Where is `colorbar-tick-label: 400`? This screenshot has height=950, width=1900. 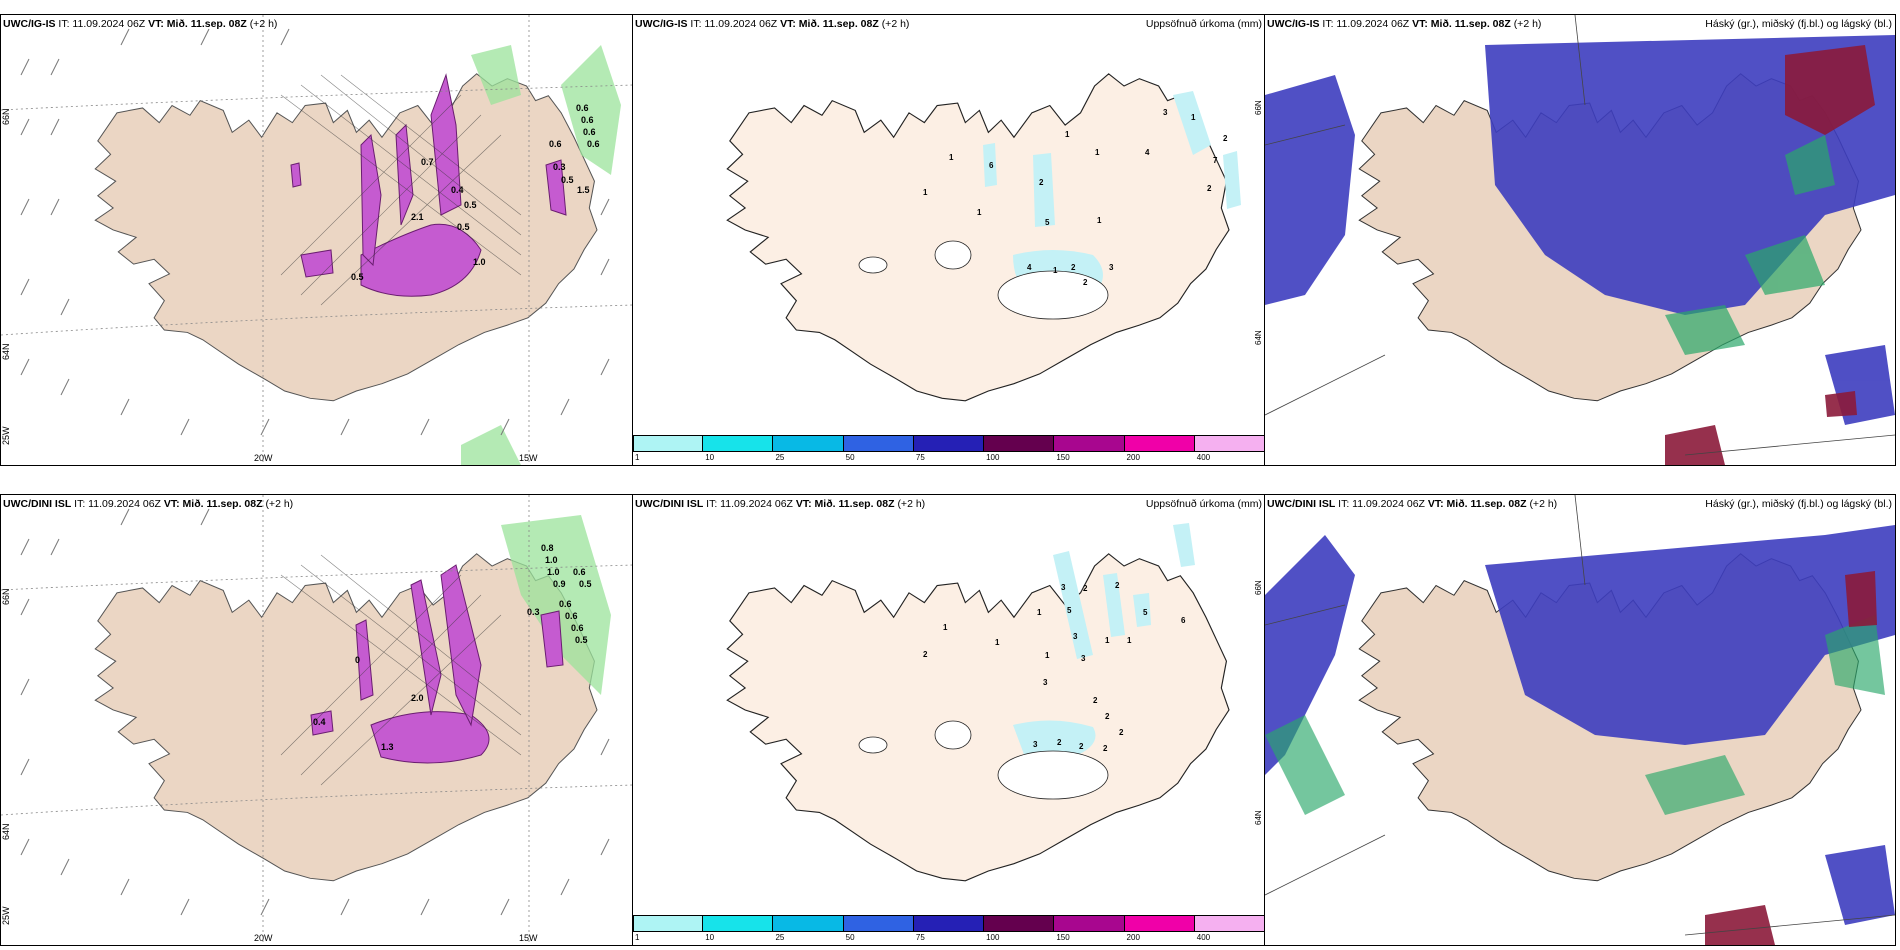 colorbar-tick-label: 400 is located at coordinates (1203, 457).